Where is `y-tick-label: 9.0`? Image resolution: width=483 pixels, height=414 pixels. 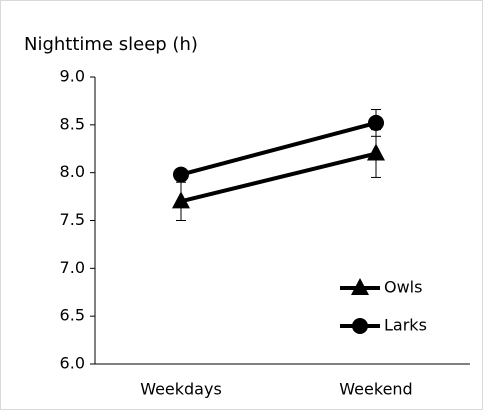
y-tick-label: 9.0 is located at coordinates (72, 76).